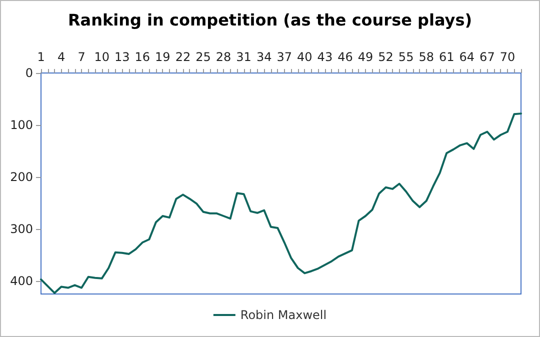  I want to click on x-tick-label: 4, so click(61, 57).